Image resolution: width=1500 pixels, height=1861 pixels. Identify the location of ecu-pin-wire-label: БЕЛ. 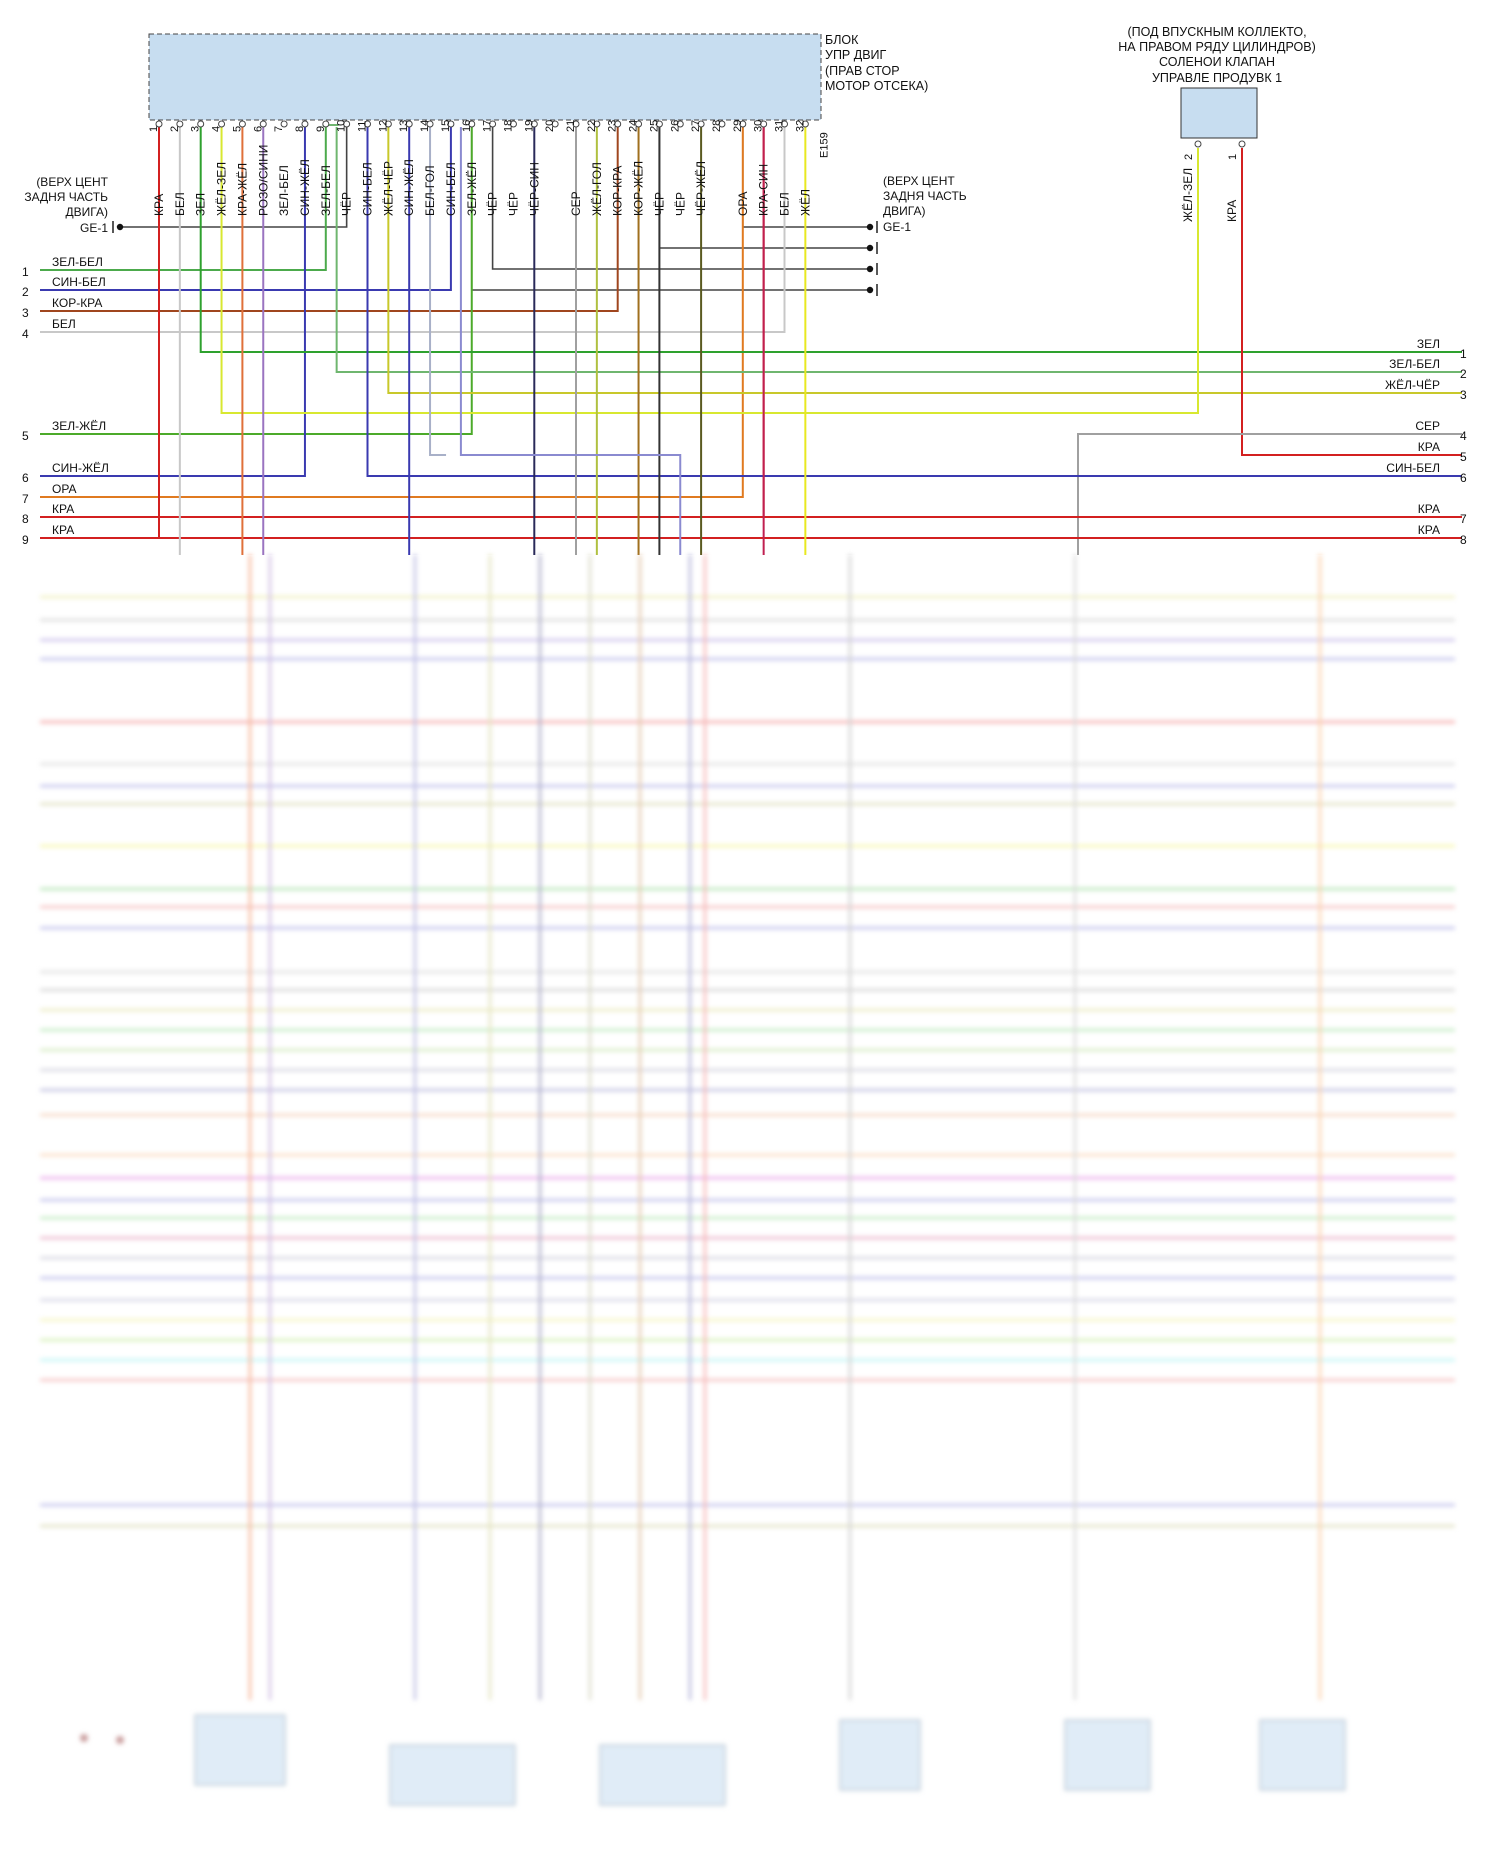
(785, 204).